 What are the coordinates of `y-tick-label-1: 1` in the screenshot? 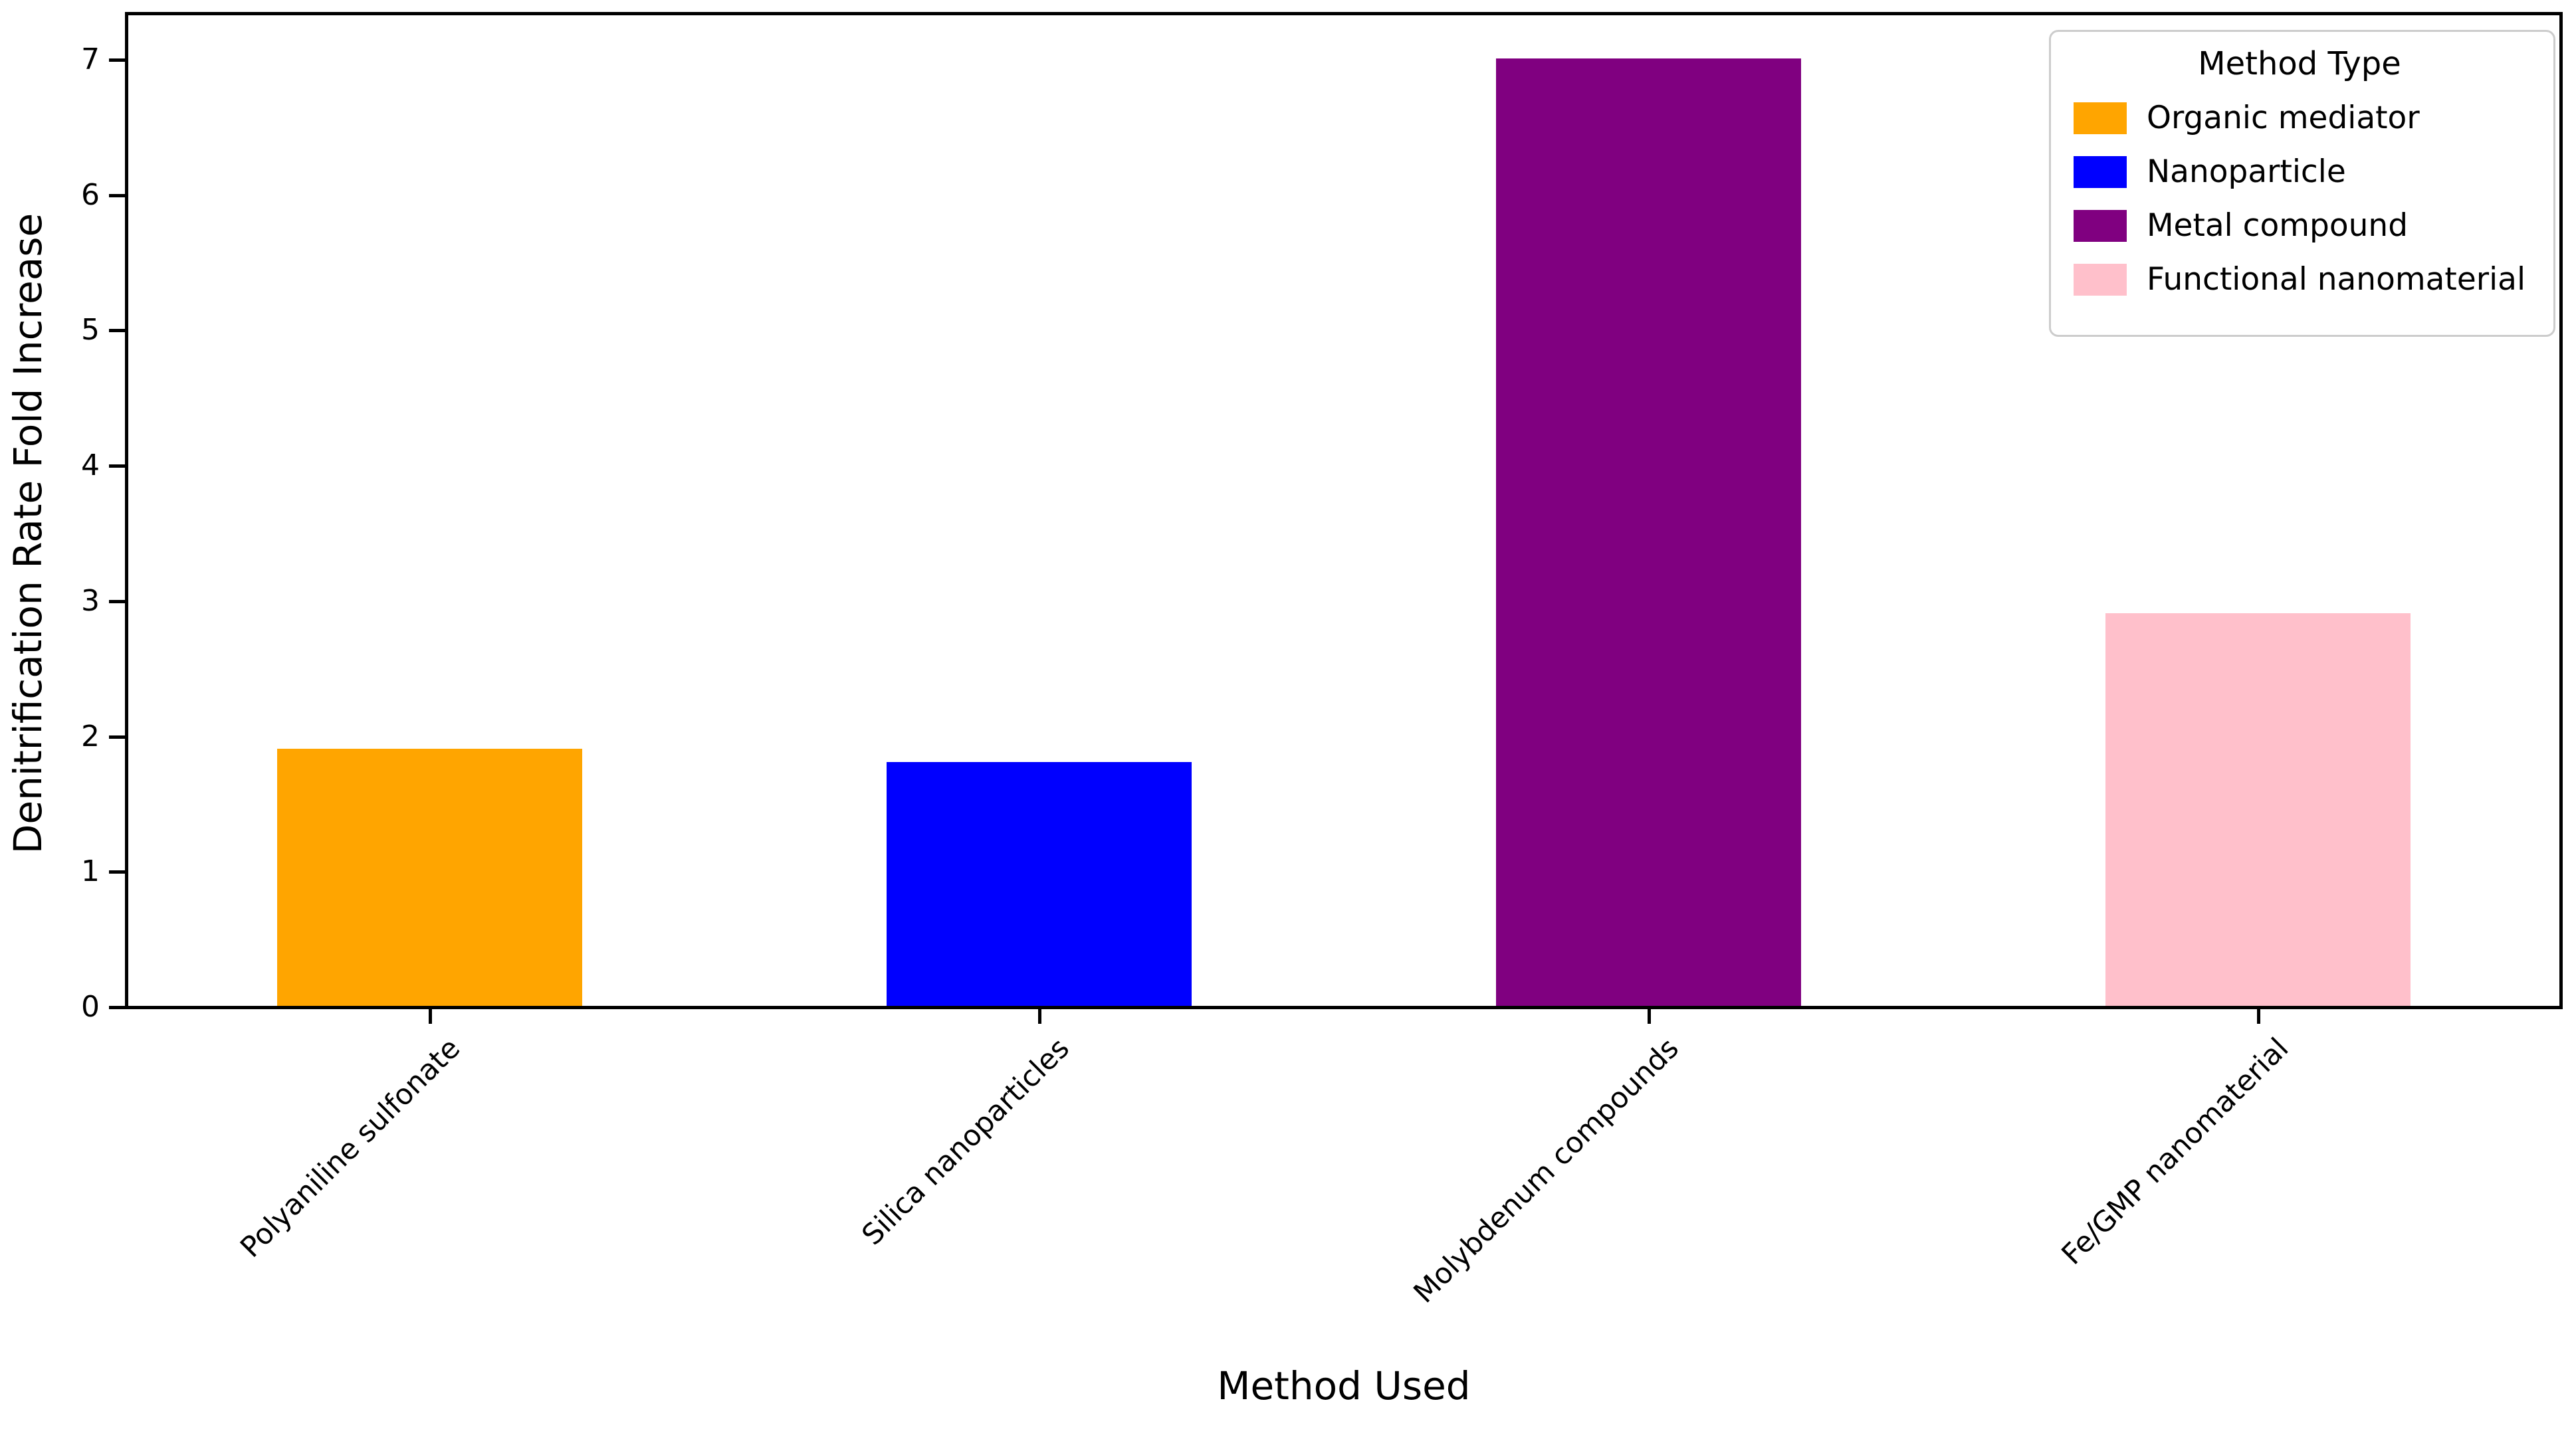 It's located at (90, 871).